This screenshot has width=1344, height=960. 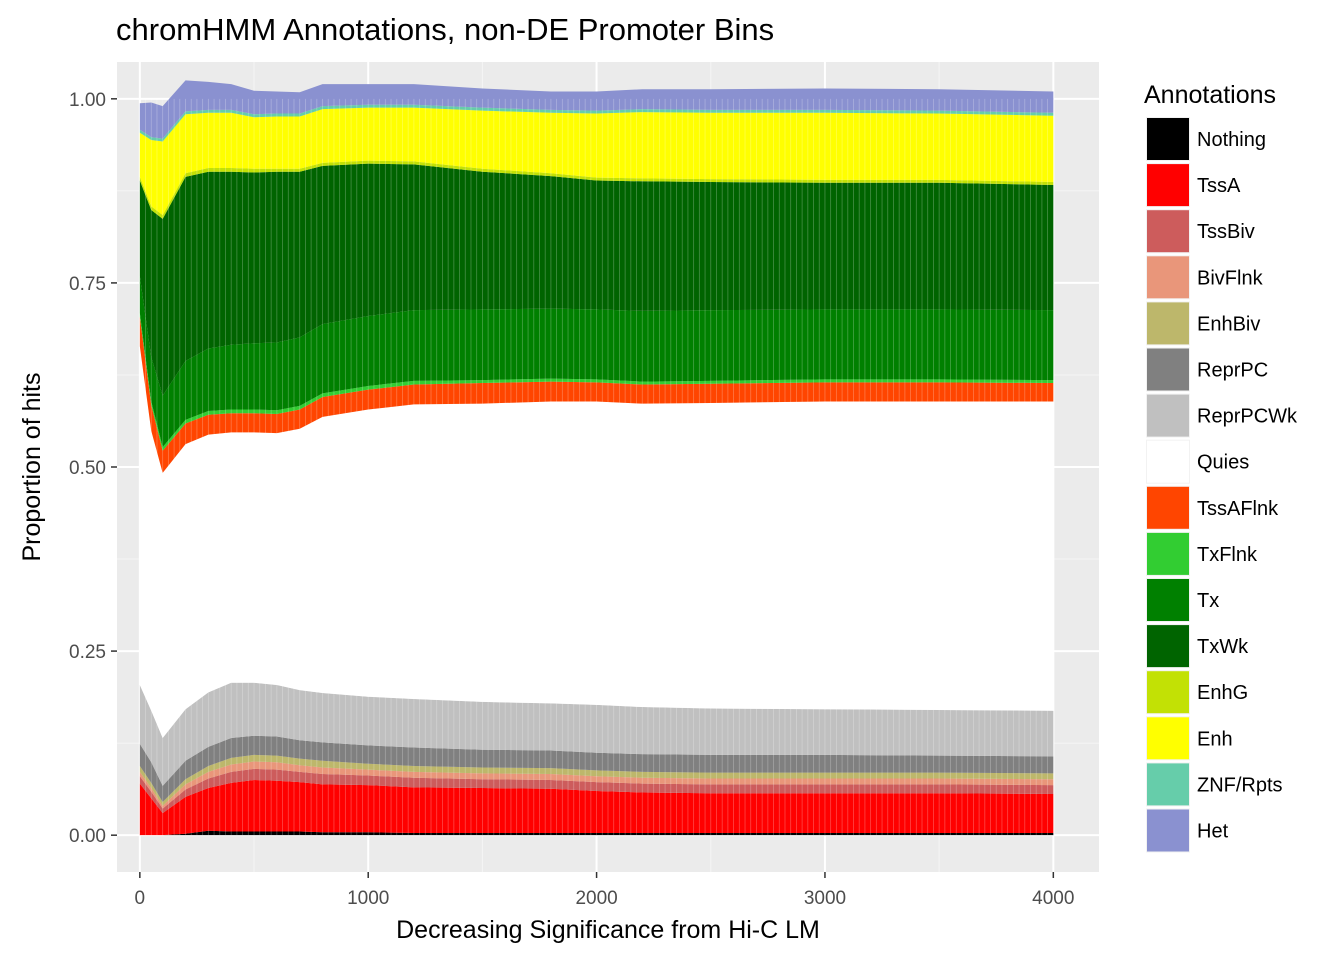 I want to click on legend-label: EnhBiv, so click(x=1228, y=324).